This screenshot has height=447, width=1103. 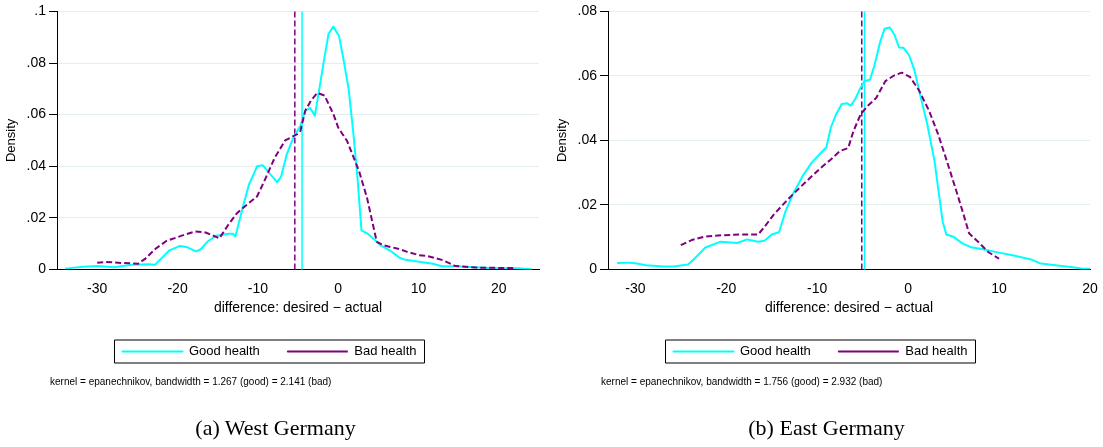 What do you see at coordinates (275, 428) in the screenshot?
I see `text: (a) West Germany` at bounding box center [275, 428].